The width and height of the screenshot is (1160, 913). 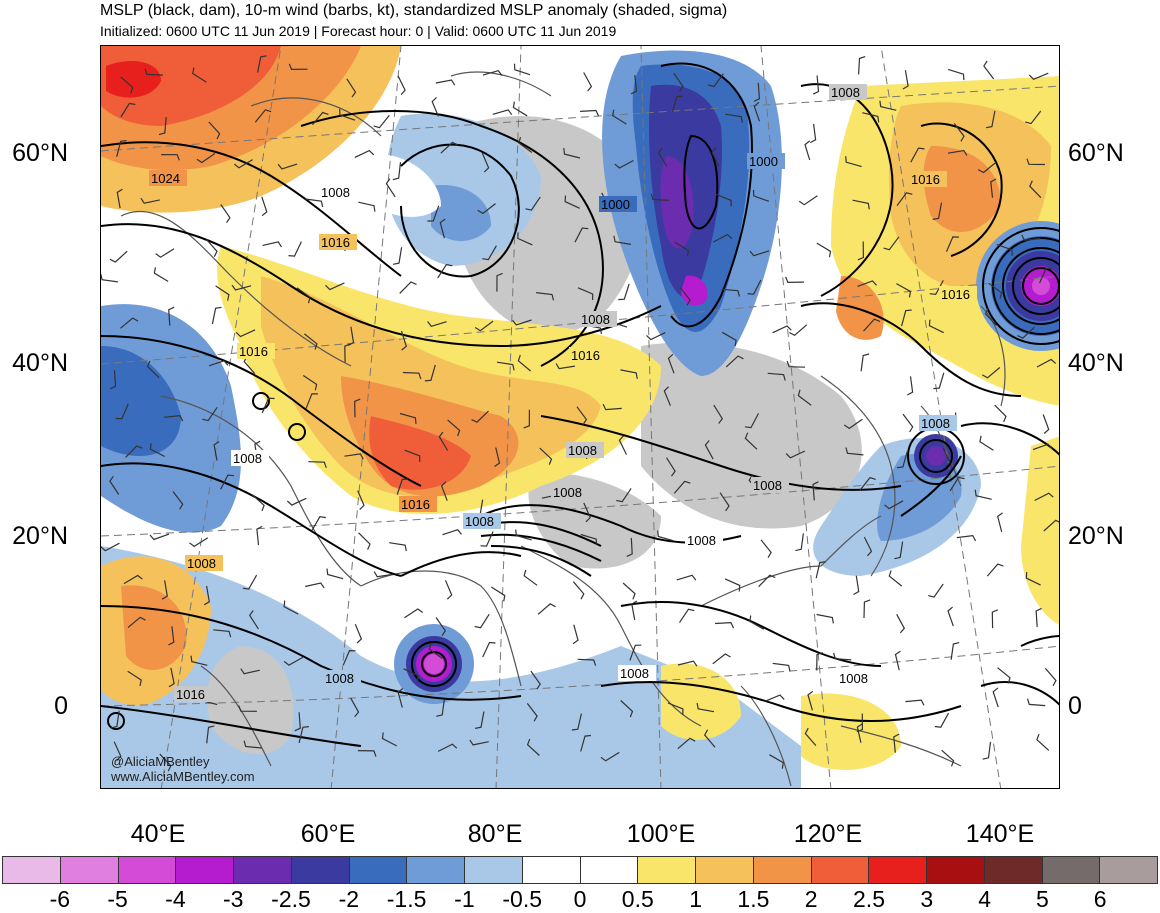 What do you see at coordinates (158, 834) in the screenshot?
I see `lon-label: 40°E` at bounding box center [158, 834].